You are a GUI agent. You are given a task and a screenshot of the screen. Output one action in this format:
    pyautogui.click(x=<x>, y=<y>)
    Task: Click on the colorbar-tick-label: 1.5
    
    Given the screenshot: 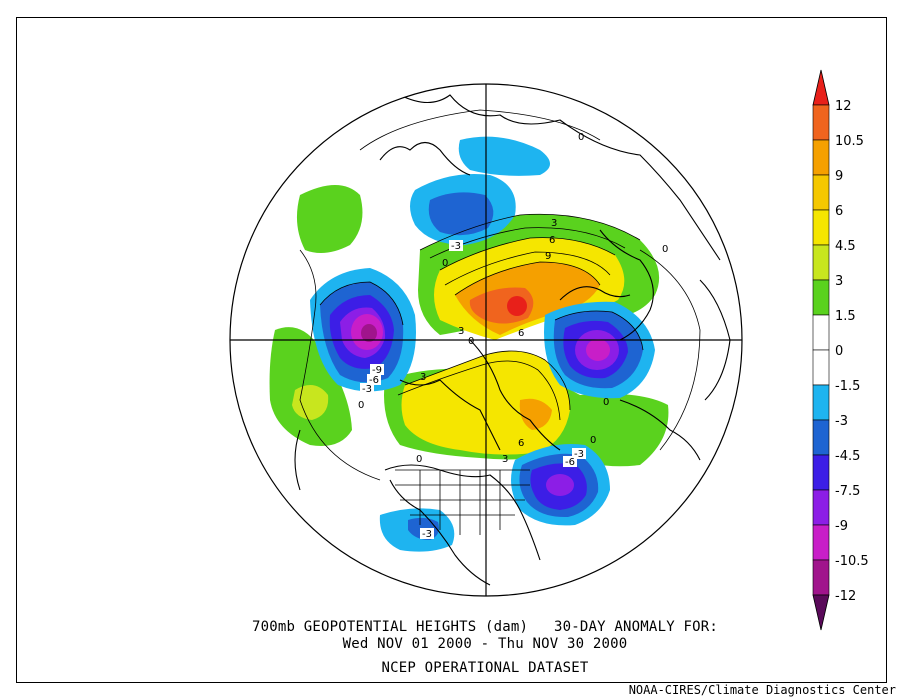 What is the action you would take?
    pyautogui.click(x=845, y=316)
    